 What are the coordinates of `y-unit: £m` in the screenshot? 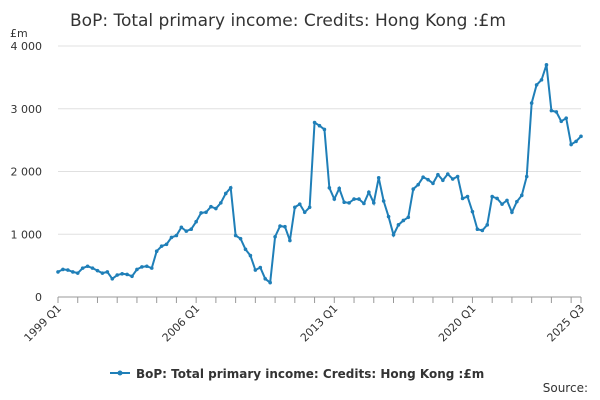 It's located at (19, 33).